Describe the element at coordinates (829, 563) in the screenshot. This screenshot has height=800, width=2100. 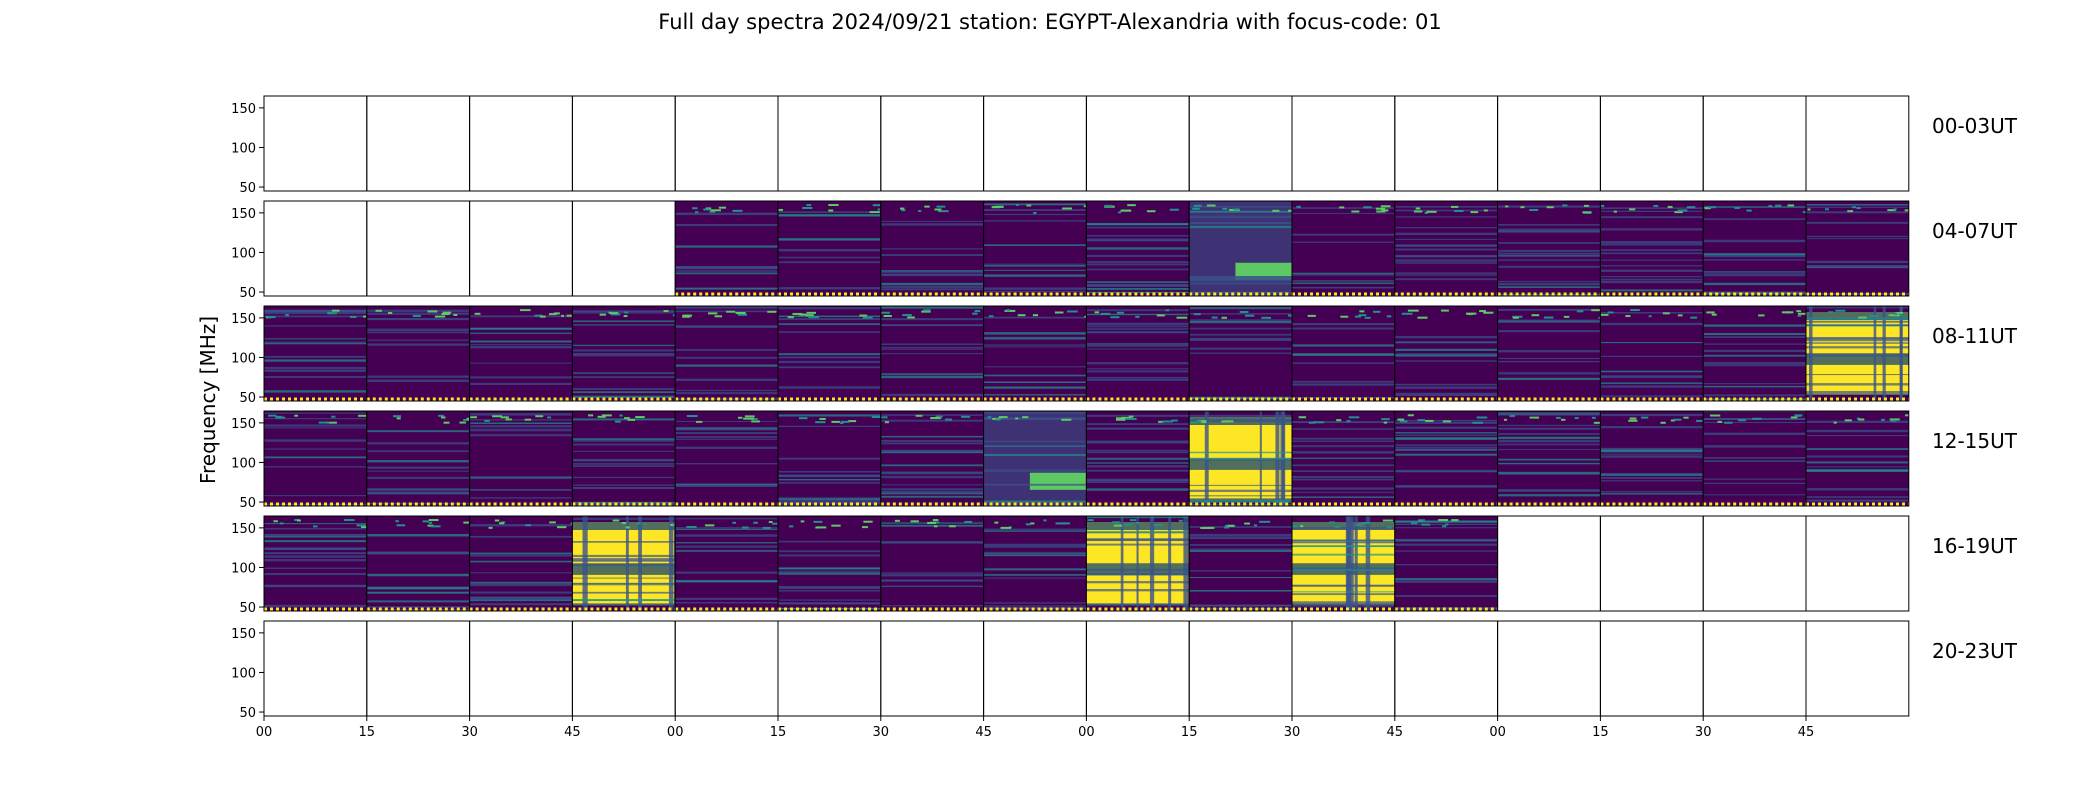
I see `panel-r4-c5` at that location.